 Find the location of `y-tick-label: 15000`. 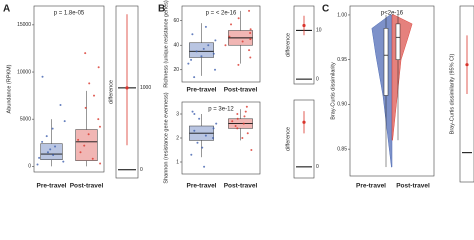

y-tick-label: 15000 is located at coordinates (24, 25).